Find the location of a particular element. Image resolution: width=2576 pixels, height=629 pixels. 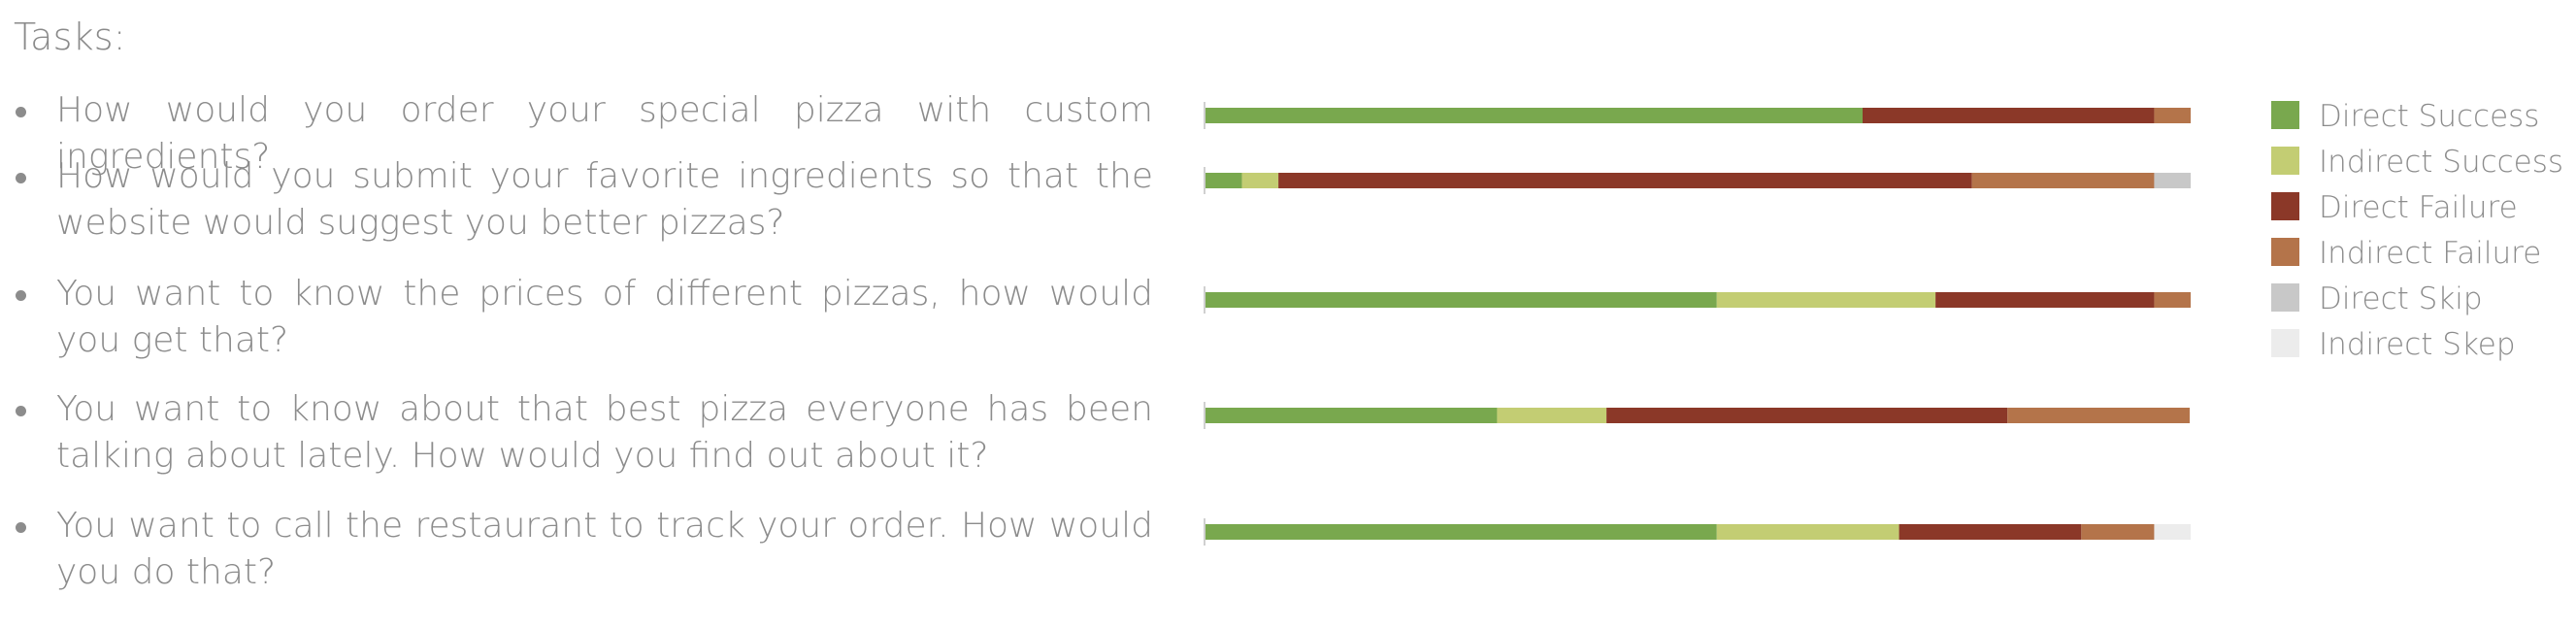

legend-label: Direct Skip is located at coordinates (2401, 298).